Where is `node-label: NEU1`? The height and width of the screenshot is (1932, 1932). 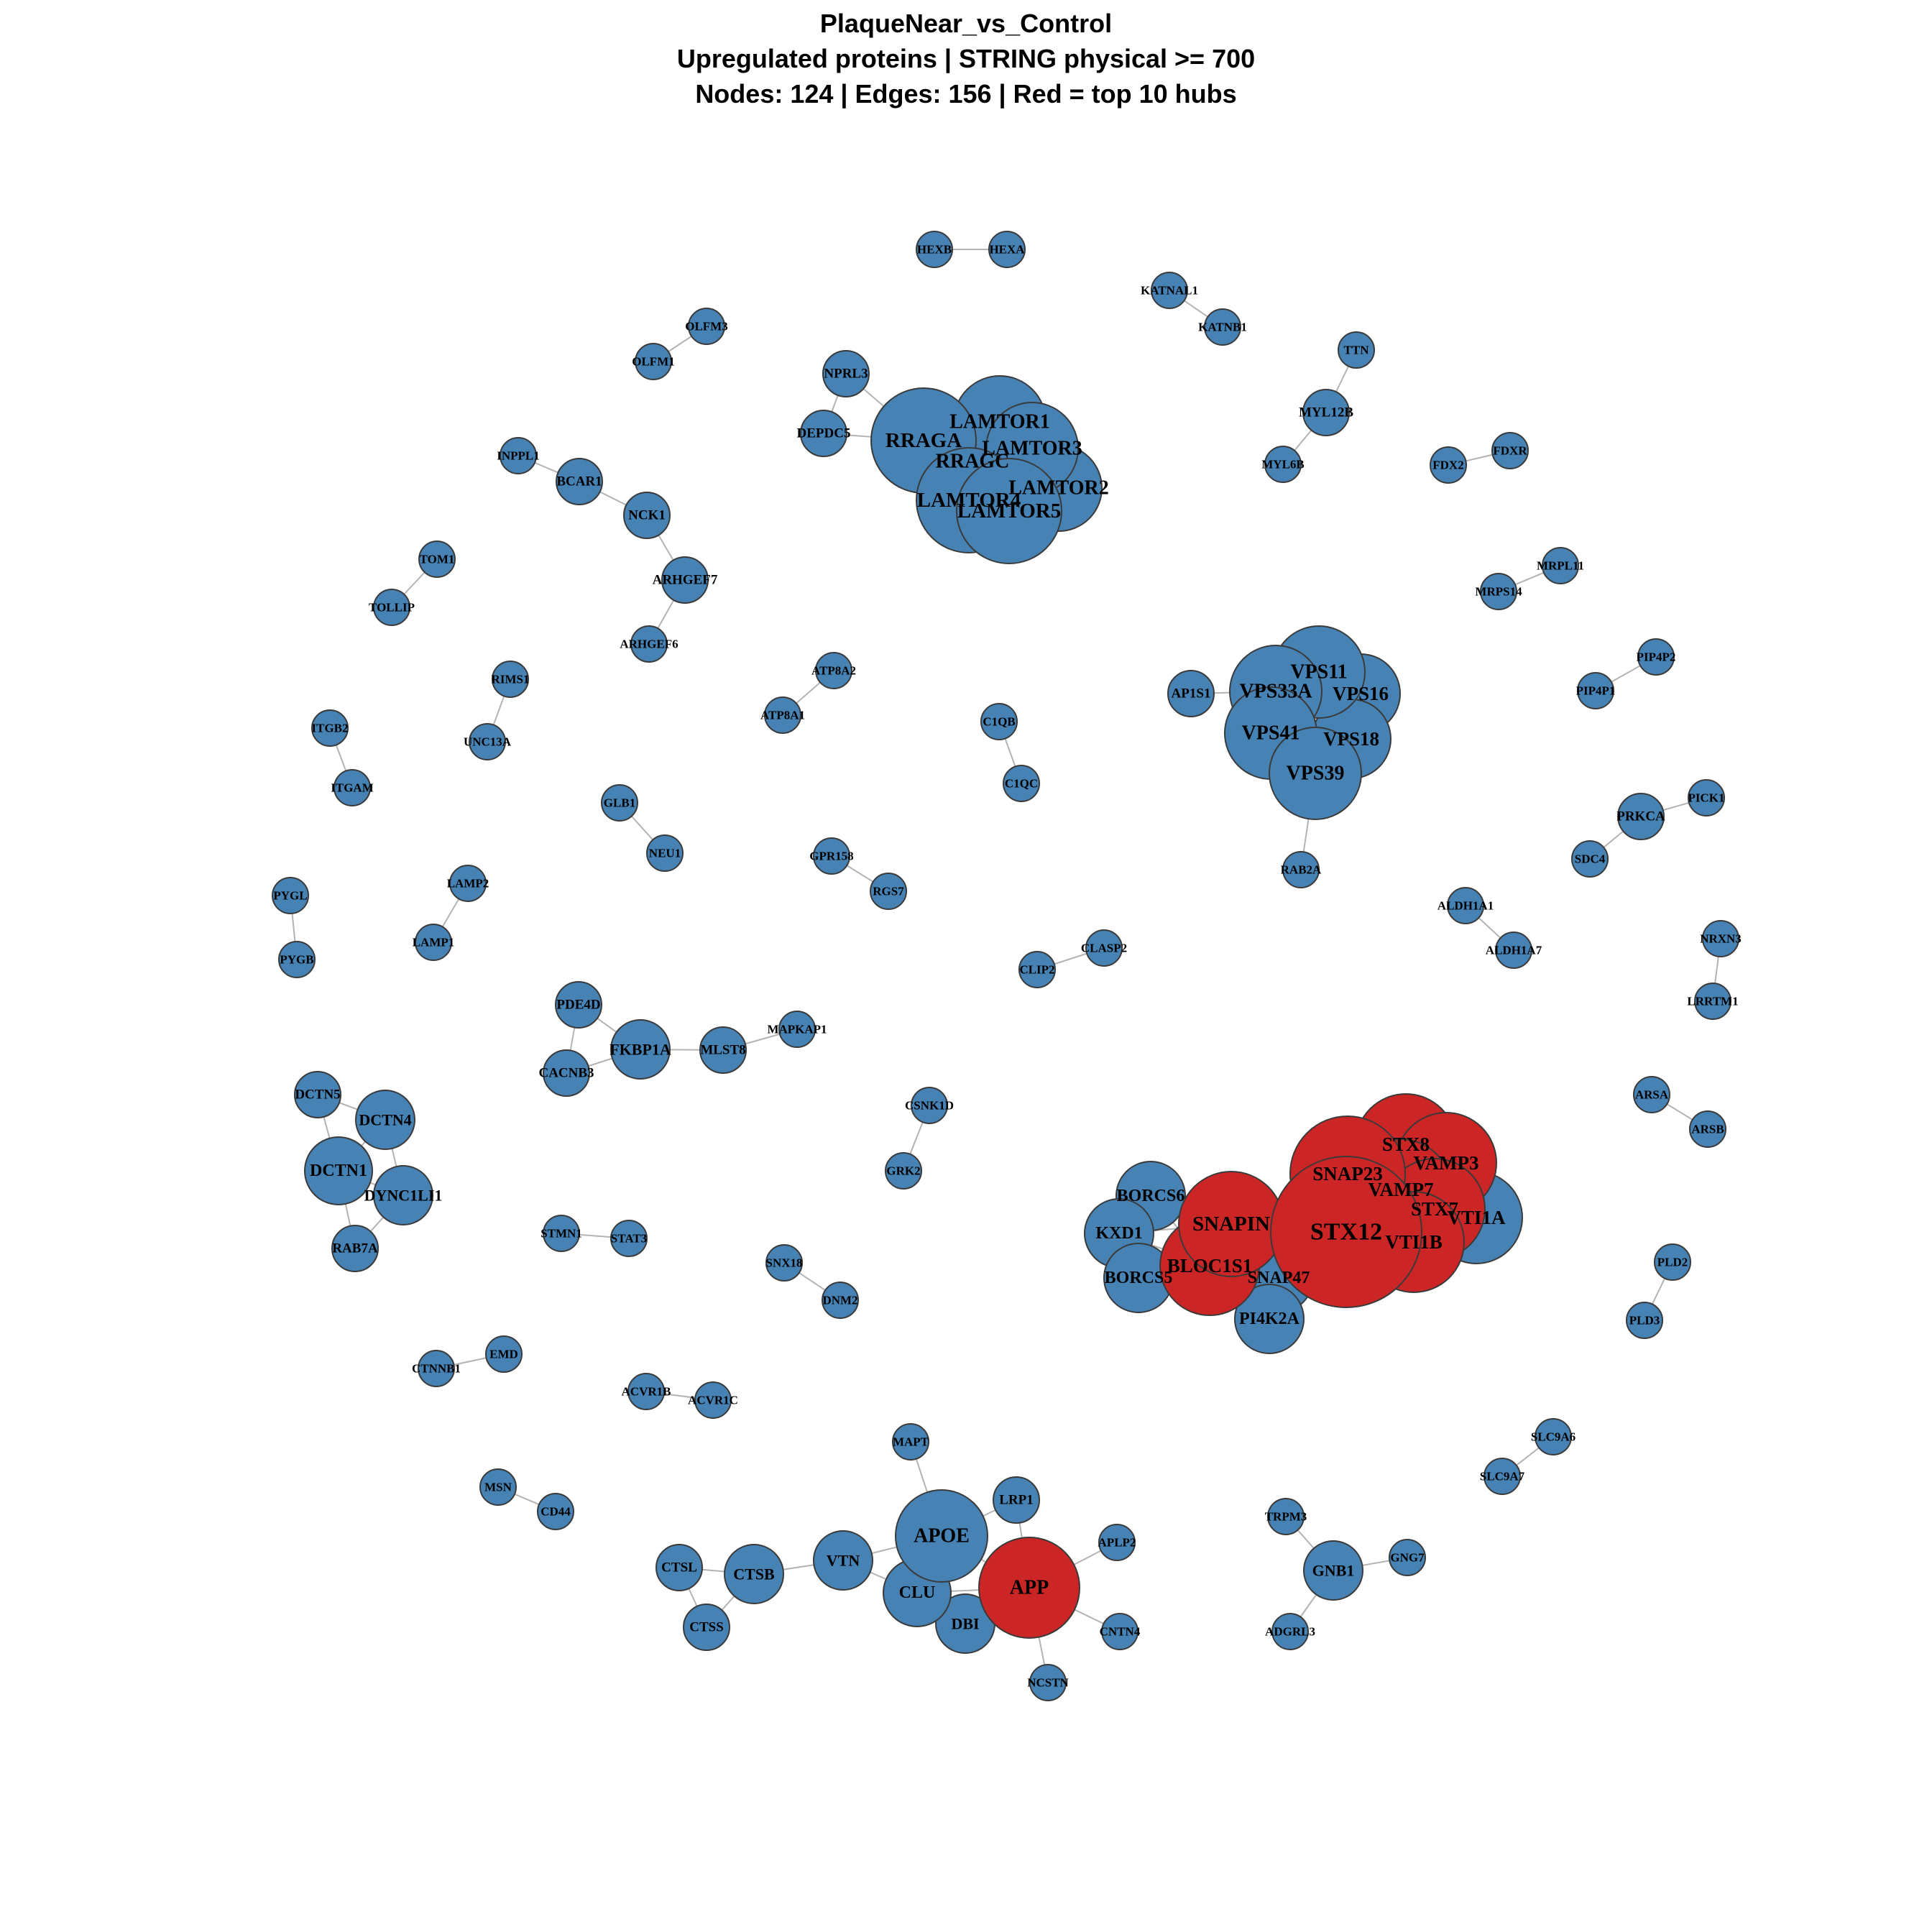 node-label: NEU1 is located at coordinates (665, 853).